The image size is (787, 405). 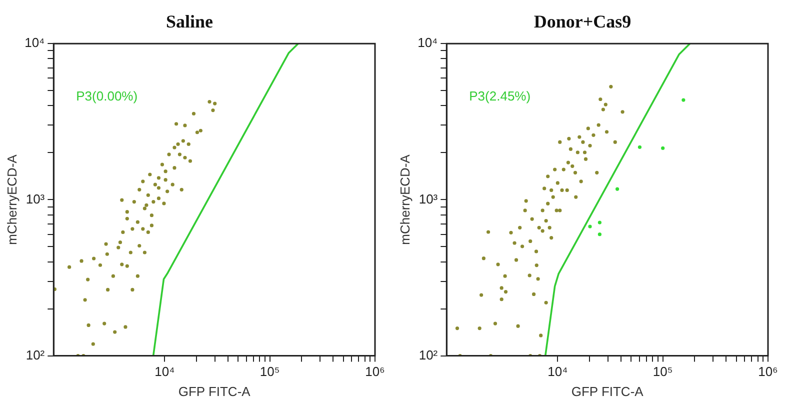 I want to click on annotation: P3(2.45%), so click(x=500, y=96).